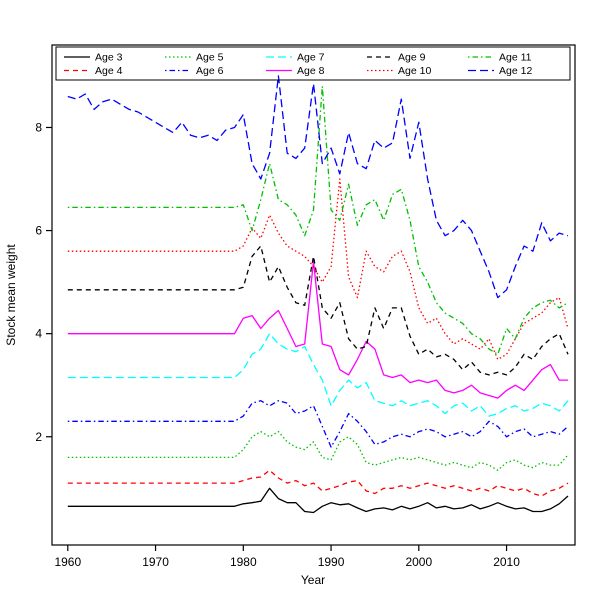  I want to click on legend-label-age-5: Age 5, so click(210, 58).